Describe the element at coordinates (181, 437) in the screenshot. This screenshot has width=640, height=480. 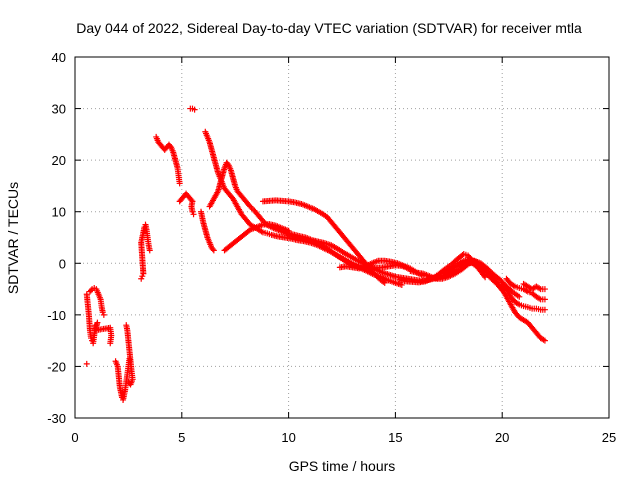
I see `x-tick-label: 5` at that location.